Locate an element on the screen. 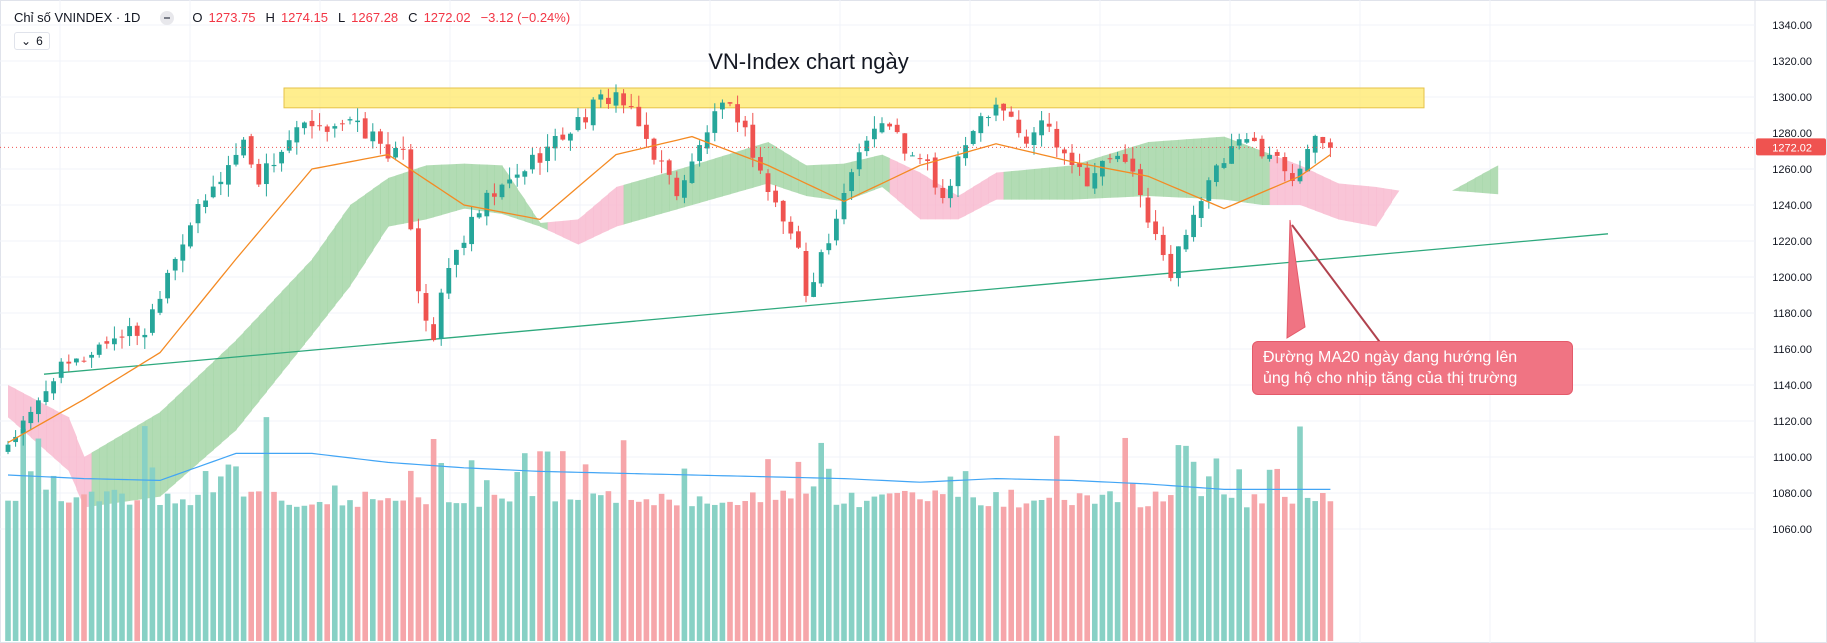  indicators-toggle: ⌄ 6 is located at coordinates (32, 41).